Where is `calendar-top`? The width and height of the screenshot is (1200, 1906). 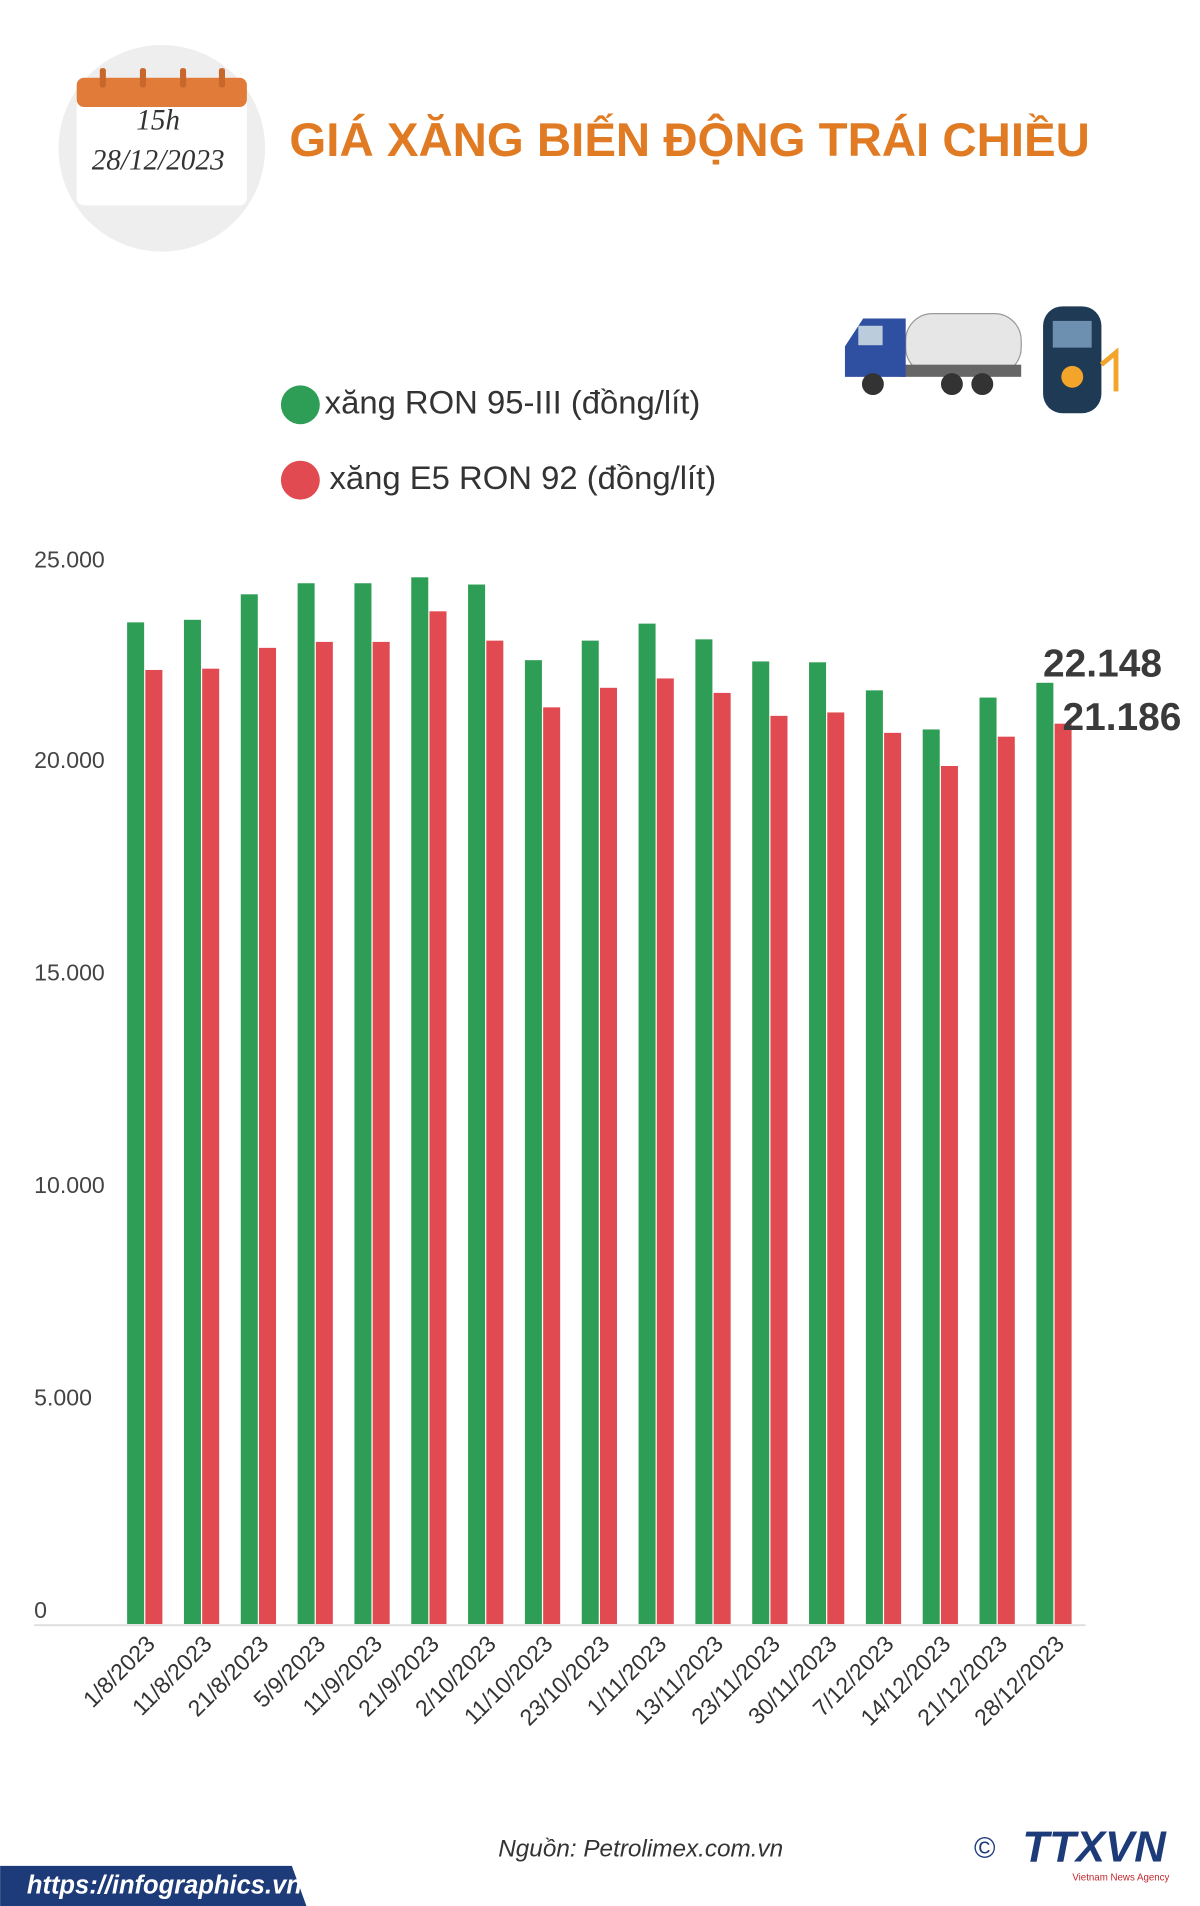
calendar-top is located at coordinates (161, 92).